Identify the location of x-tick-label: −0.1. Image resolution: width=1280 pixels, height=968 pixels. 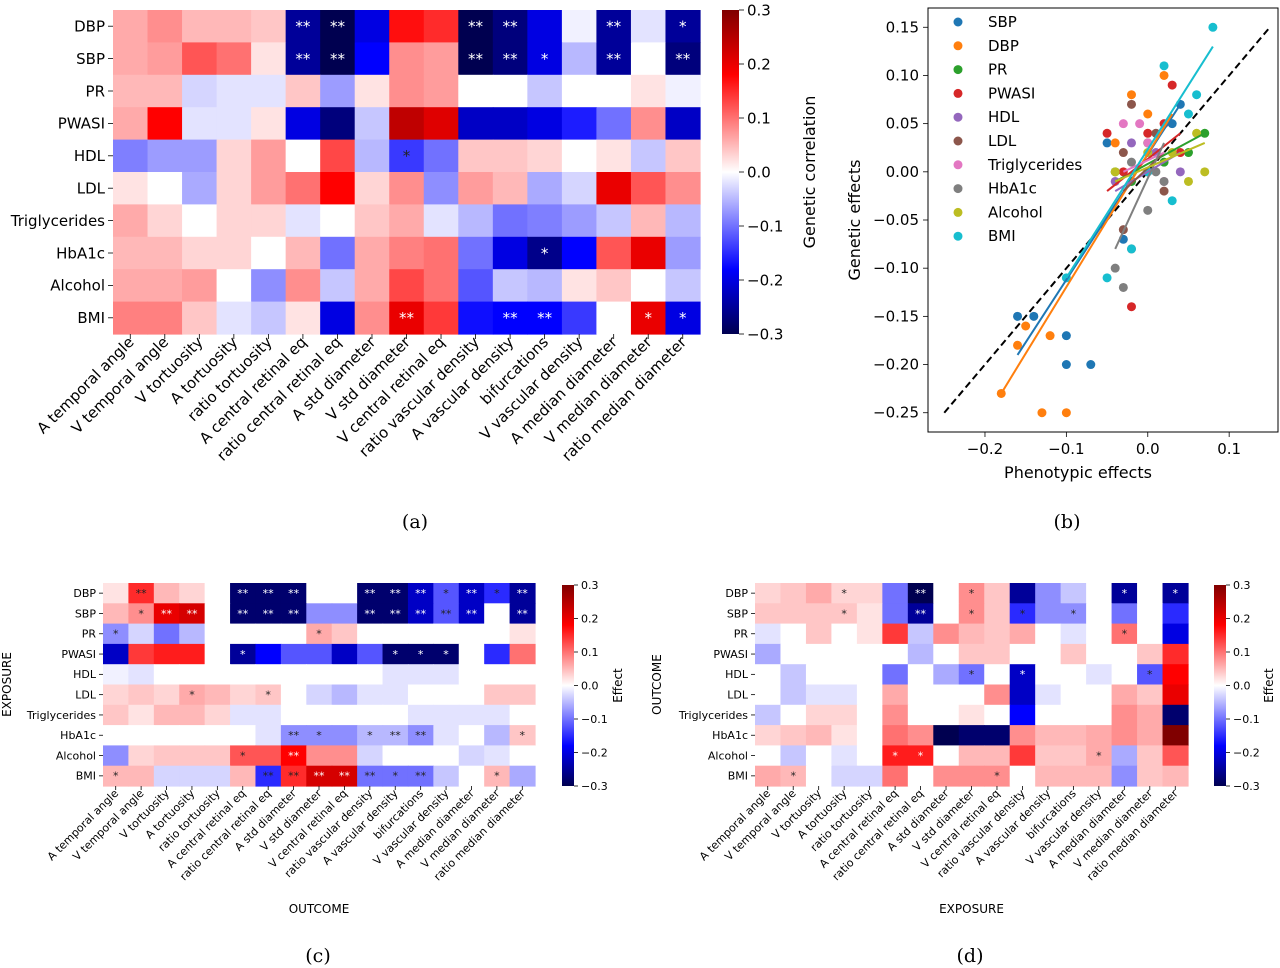
(1066, 449).